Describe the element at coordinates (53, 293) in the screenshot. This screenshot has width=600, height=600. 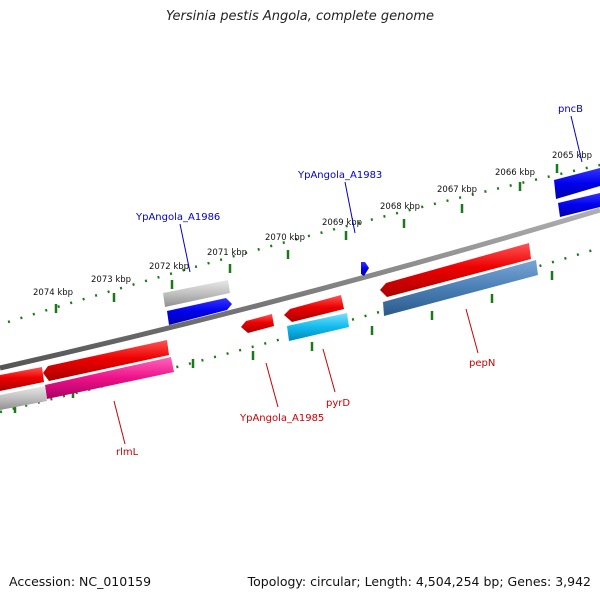
I see `tick-label: 2074 kbp` at that location.